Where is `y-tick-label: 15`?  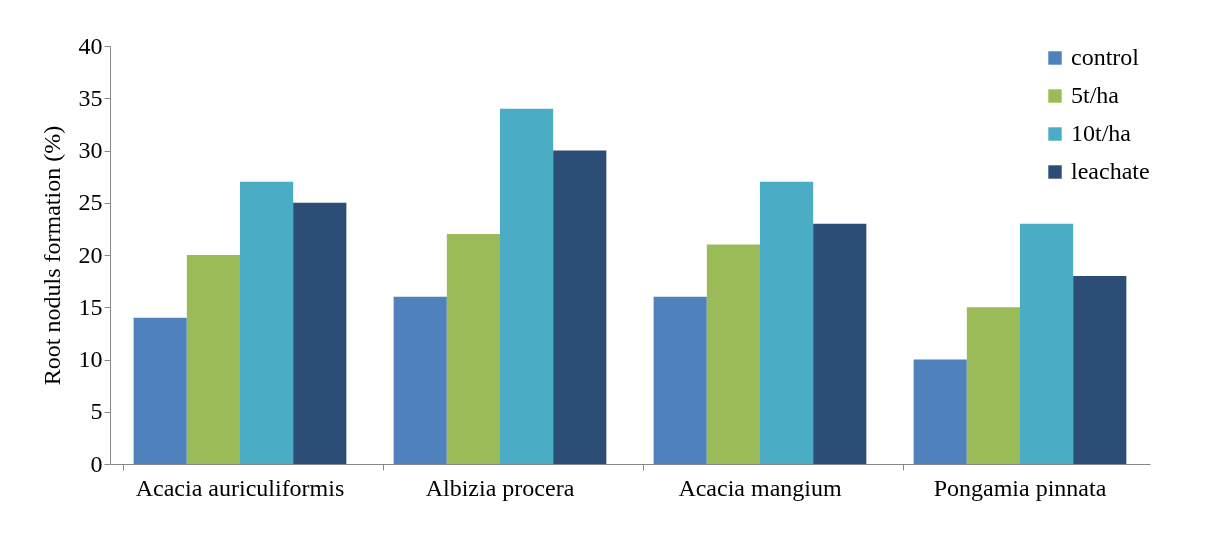
y-tick-label: 15 is located at coordinates (90, 306).